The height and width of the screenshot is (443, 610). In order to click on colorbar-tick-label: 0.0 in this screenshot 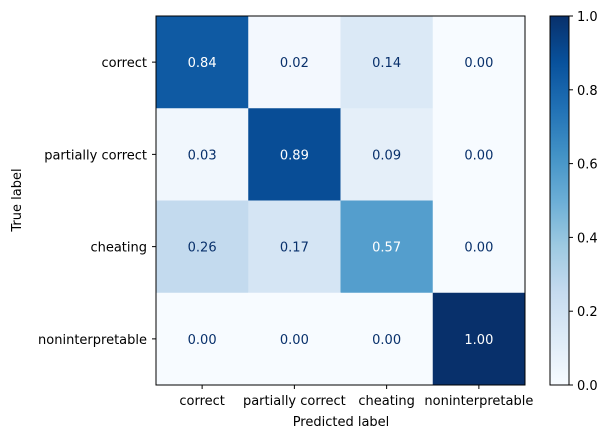, I will do `click(587, 386)`.